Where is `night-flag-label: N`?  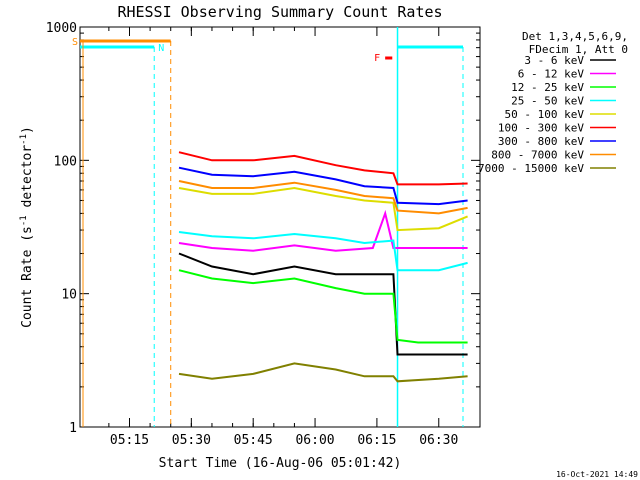 night-flag-label: N is located at coordinates (161, 48).